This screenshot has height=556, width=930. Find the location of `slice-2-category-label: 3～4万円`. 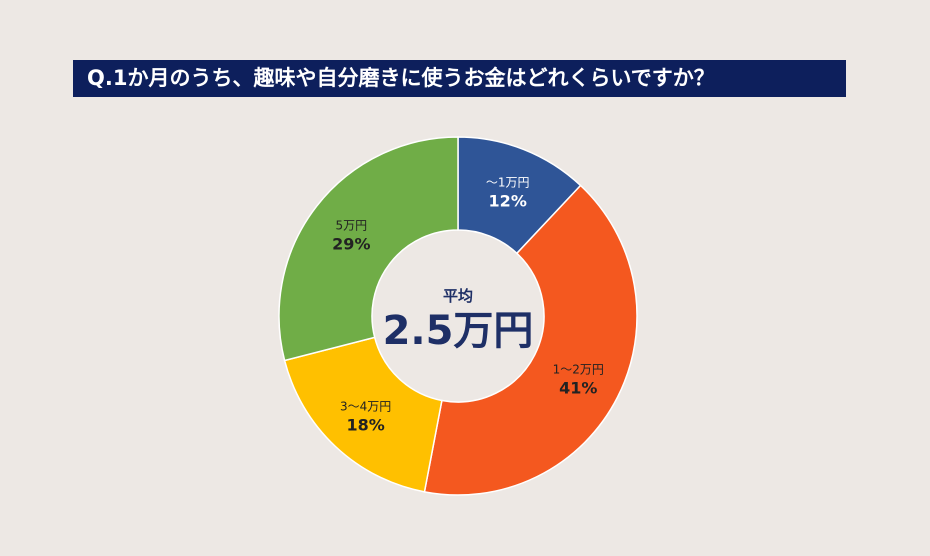

slice-2-category-label: 3～4万円 is located at coordinates (365, 406).